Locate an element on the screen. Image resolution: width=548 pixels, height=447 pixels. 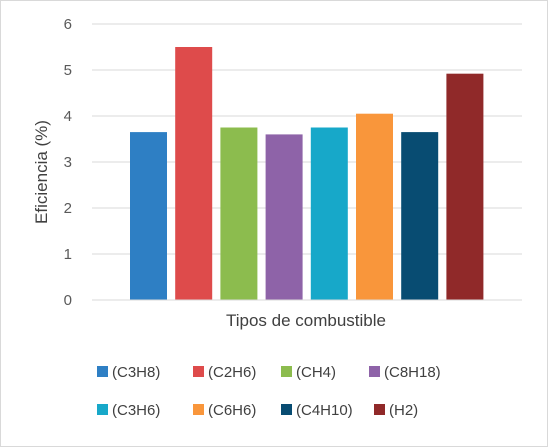
legend-item: (C4H10) is located at coordinates (317, 410).